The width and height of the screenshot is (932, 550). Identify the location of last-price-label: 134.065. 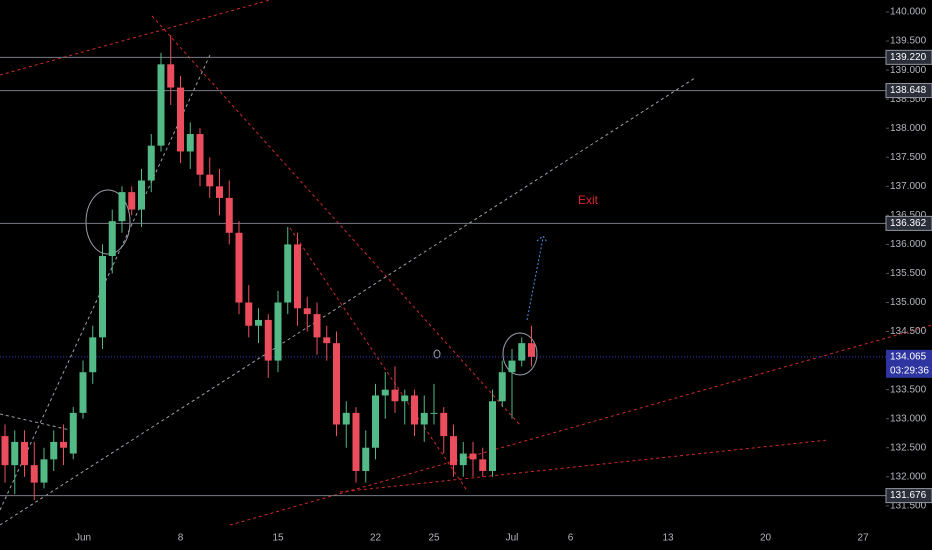
(908, 356).